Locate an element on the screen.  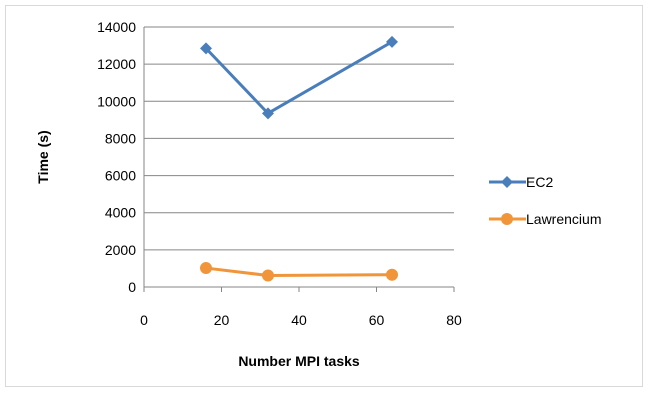
y-tick-label: 2000 is located at coordinates (120, 250).